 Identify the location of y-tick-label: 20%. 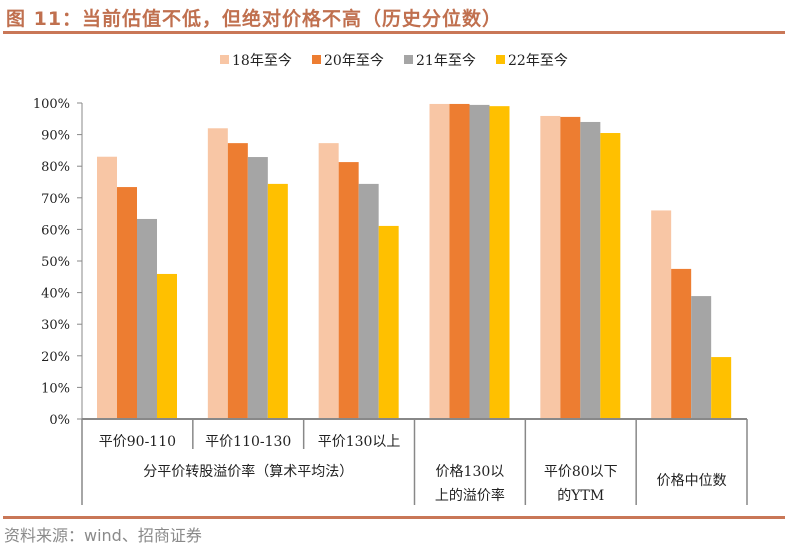
(55, 357).